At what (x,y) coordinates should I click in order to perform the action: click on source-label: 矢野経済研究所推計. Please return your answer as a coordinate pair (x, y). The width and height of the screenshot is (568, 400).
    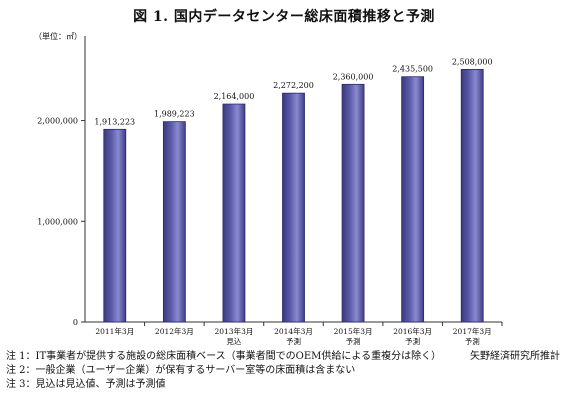
    Looking at the image, I should click on (515, 356).